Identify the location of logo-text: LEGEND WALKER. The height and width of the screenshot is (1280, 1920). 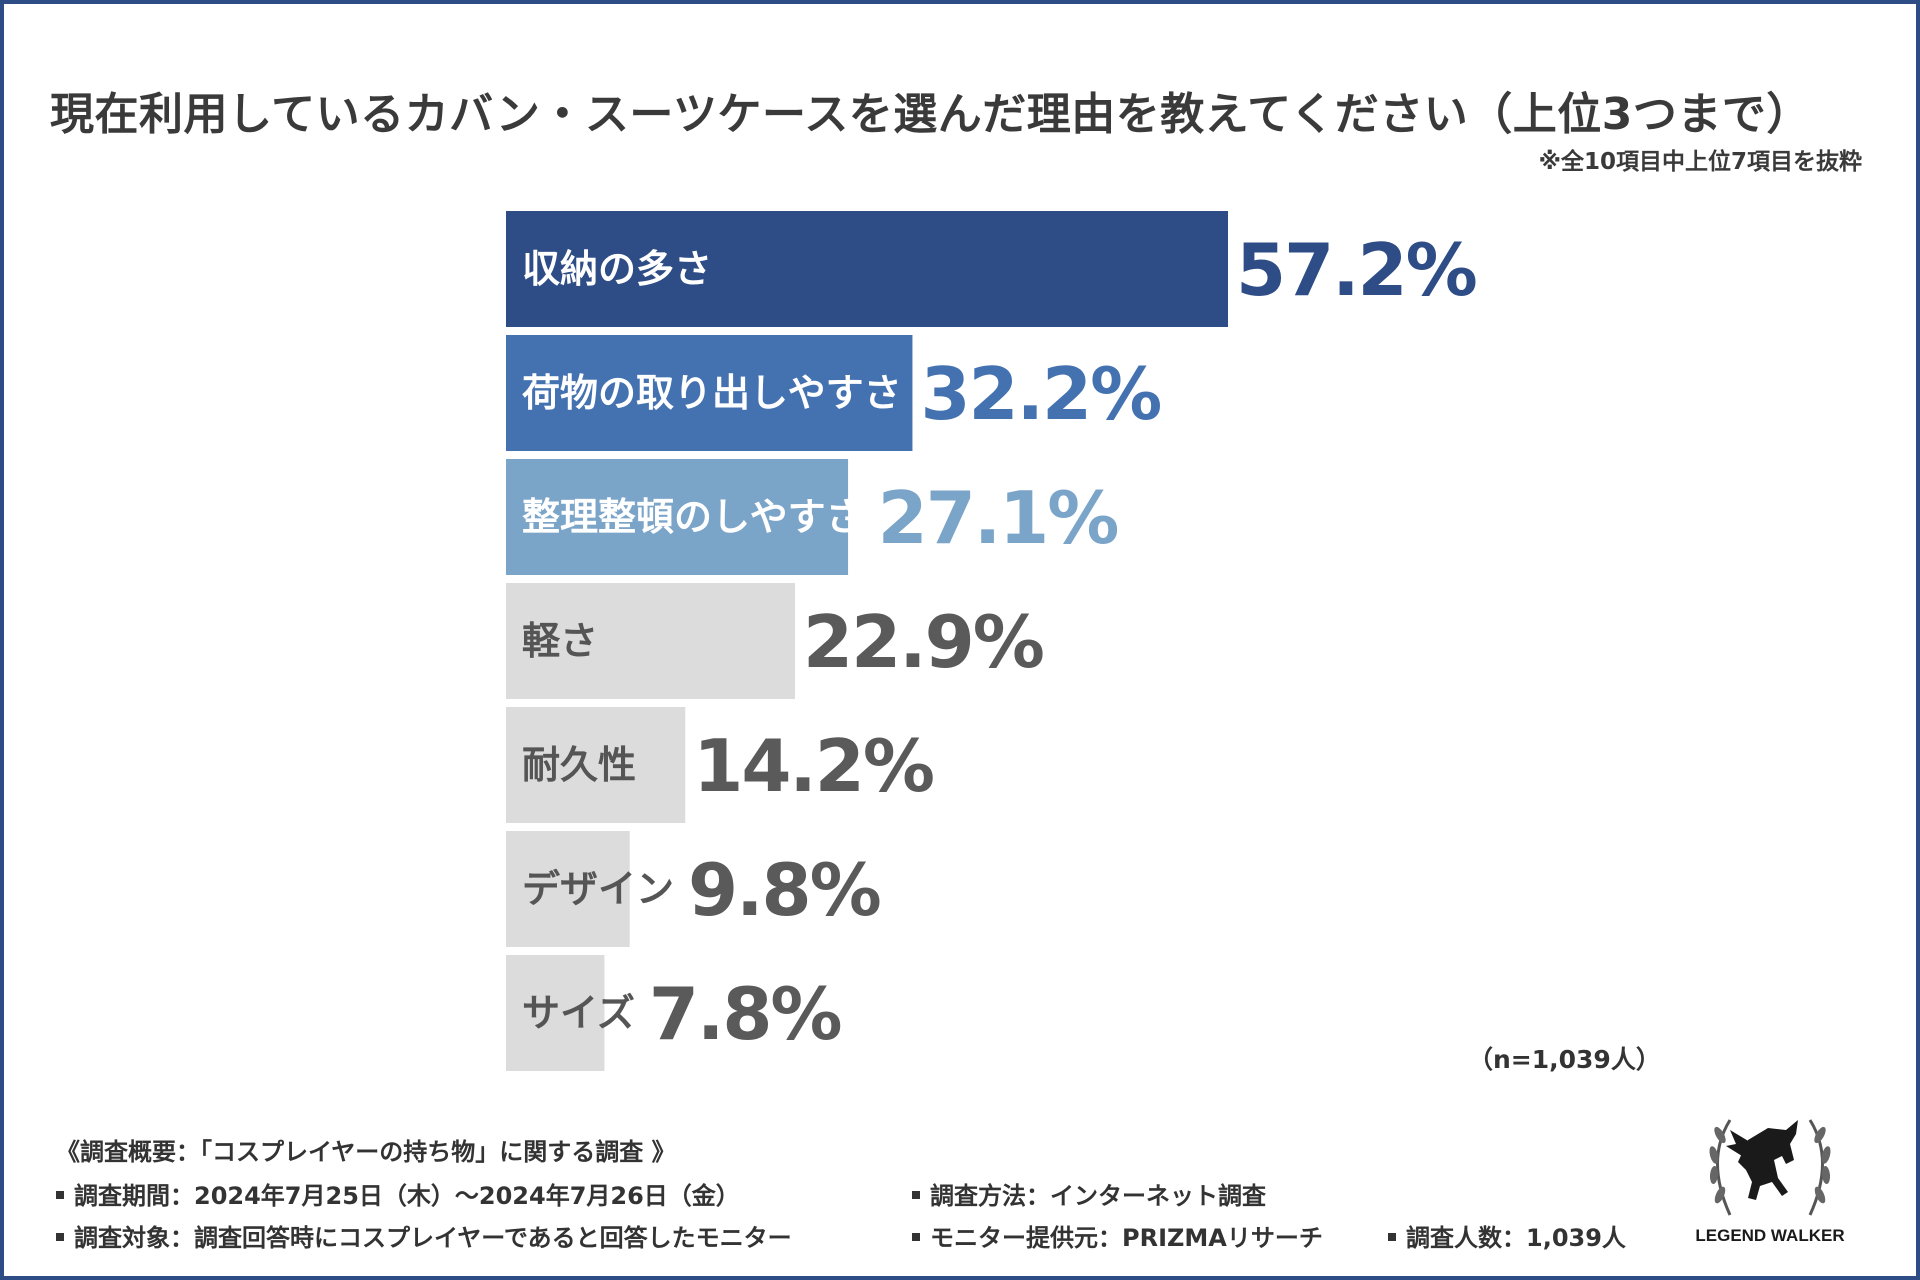
(1770, 1235).